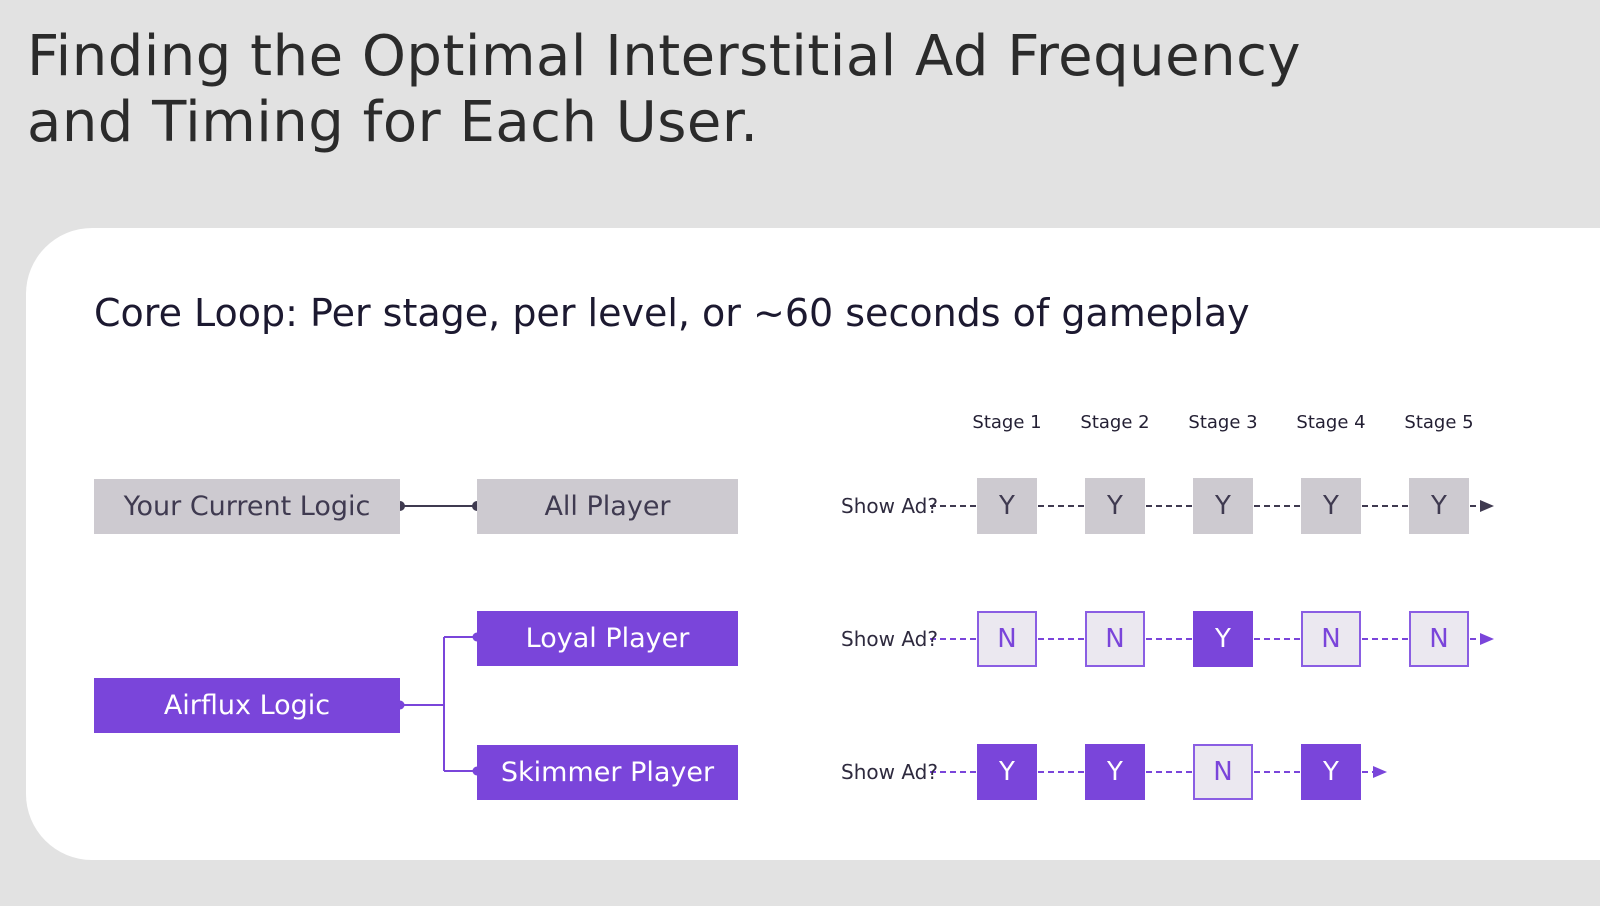  I want to click on stage-label-2: Stage 2, so click(1115, 422).